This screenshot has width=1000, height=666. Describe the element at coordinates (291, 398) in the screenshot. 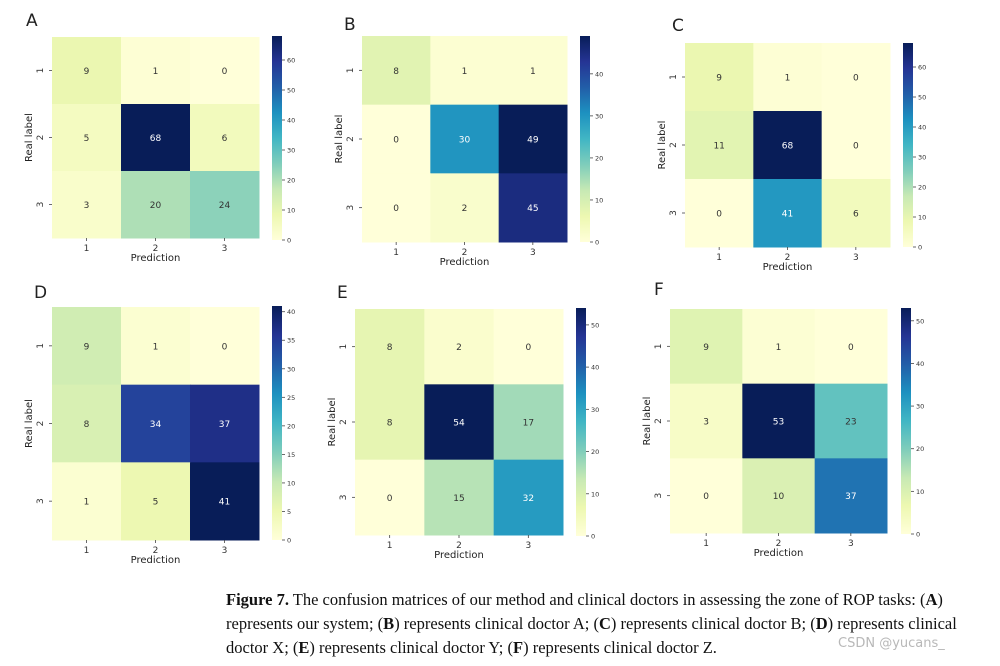

I see `colorbar-tick-label: 25` at that location.